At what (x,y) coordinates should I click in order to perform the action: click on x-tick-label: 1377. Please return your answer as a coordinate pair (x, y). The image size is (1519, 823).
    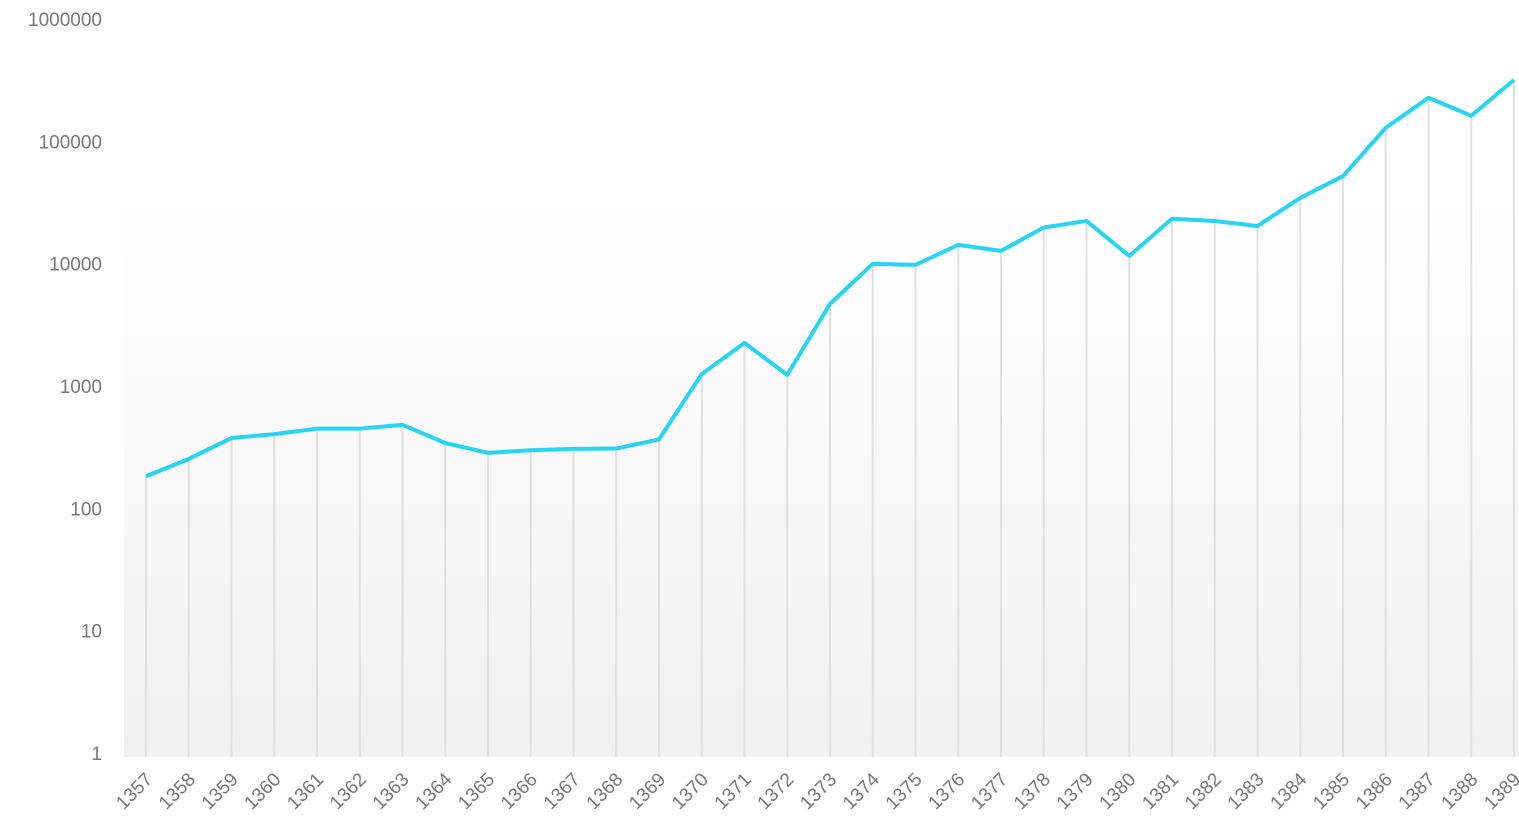
    Looking at the image, I should click on (989, 791).